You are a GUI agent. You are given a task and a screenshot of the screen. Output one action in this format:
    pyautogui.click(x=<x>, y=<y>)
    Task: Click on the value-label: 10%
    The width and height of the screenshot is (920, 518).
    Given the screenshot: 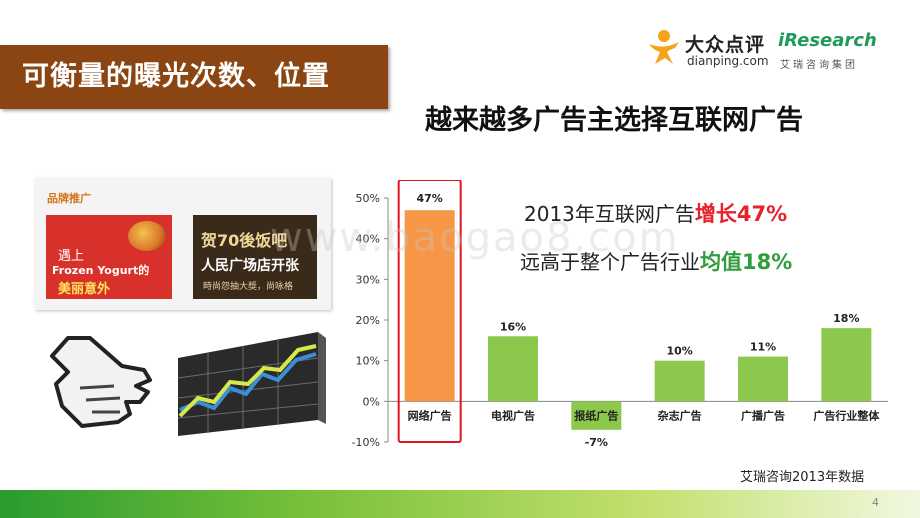 What is the action you would take?
    pyautogui.click(x=679, y=351)
    